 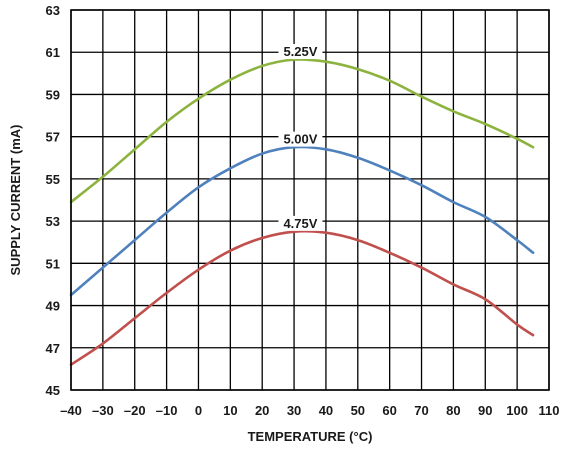 I want to click on x-tick-label: 40, so click(x=326, y=410).